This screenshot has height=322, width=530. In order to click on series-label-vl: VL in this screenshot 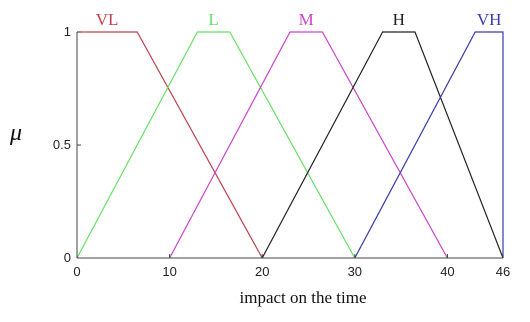, I will do `click(107, 19)`.